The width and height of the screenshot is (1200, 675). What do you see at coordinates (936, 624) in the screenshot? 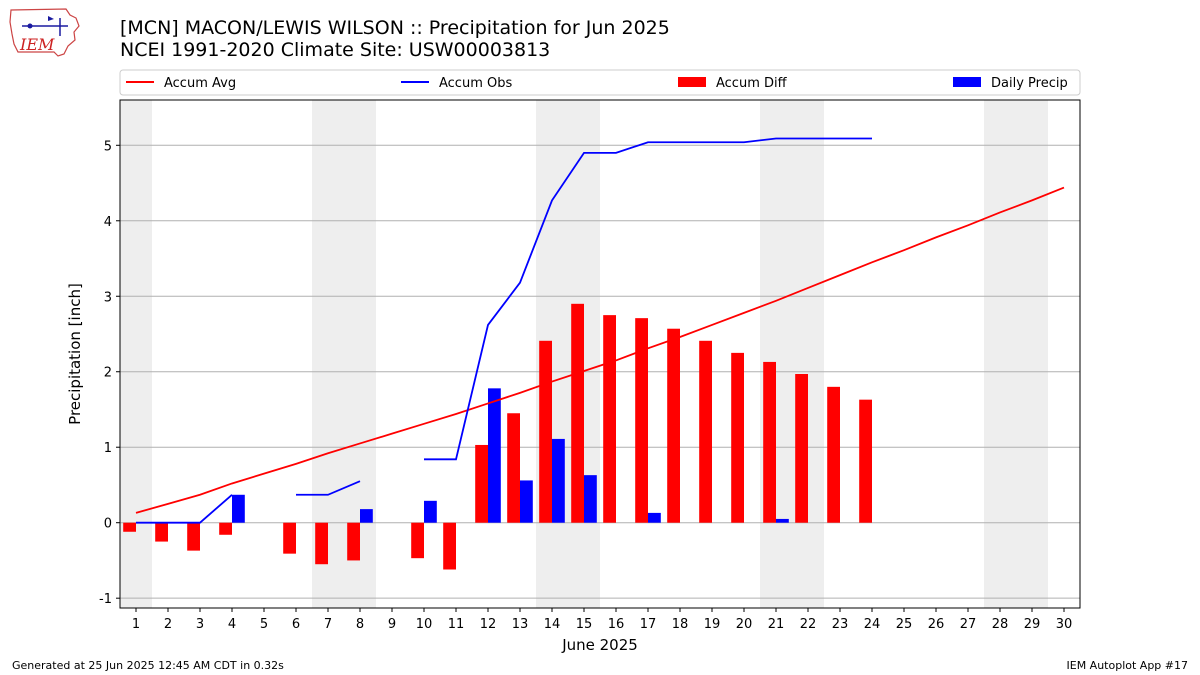
I see `x-tick-label: 26` at bounding box center [936, 624].